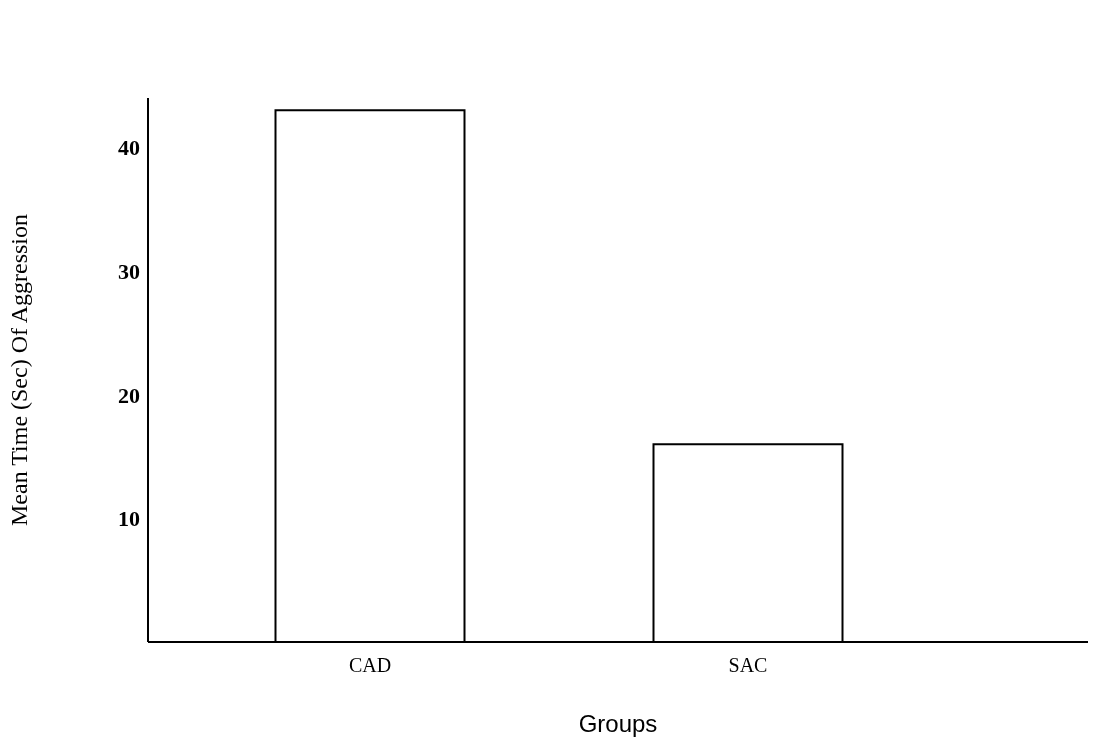 This screenshot has height=749, width=1100. I want to click on x-axis-title: Groups, so click(618, 723).